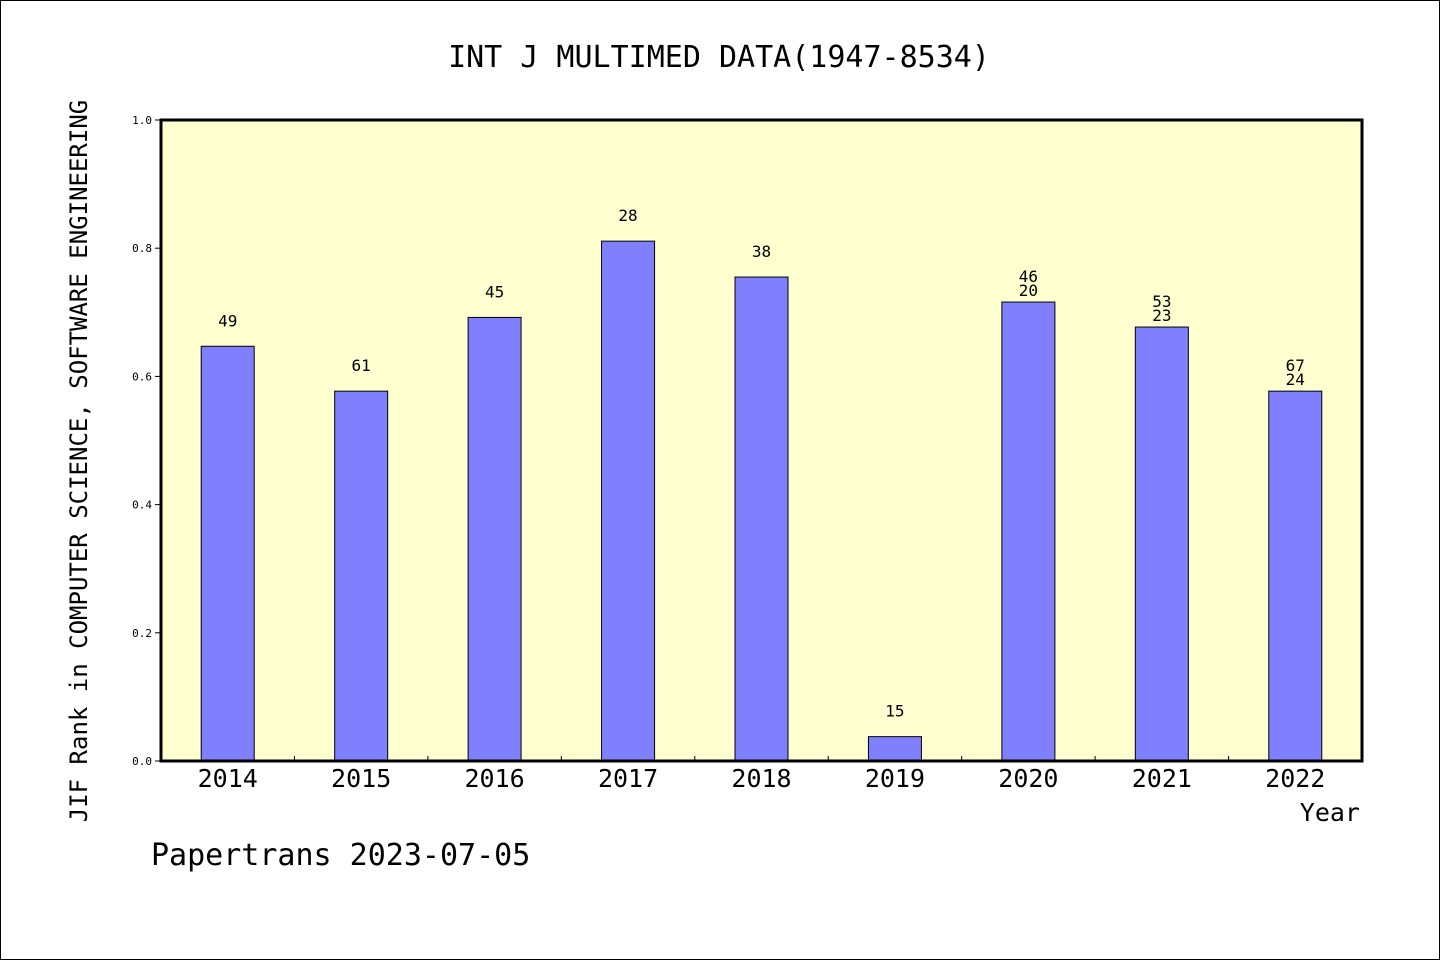  I want to click on x-tick-label: 2022, so click(1295, 778).